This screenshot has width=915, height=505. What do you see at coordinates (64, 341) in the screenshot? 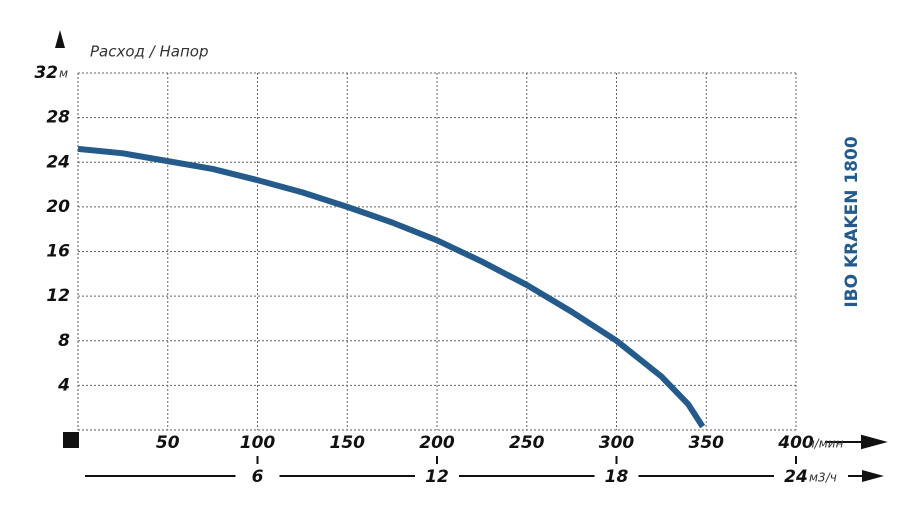
I see `y-tick-label: 8` at bounding box center [64, 341].